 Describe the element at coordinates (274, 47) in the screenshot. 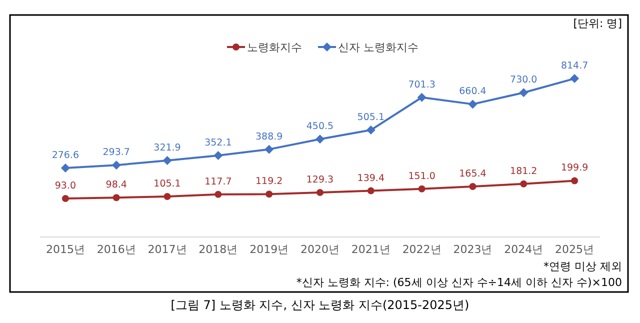

I see `legend-label: 노령화지수` at that location.